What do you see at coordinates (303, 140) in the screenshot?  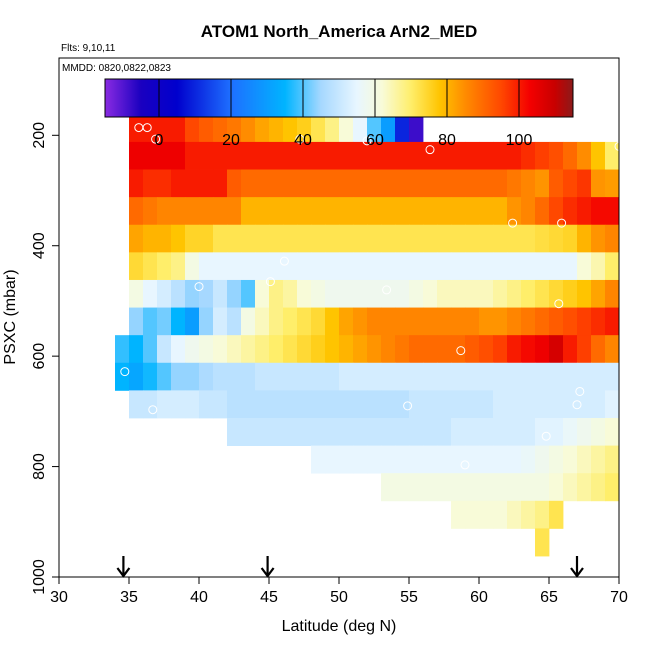 I see `colorbar-tick-label: 40` at bounding box center [303, 140].